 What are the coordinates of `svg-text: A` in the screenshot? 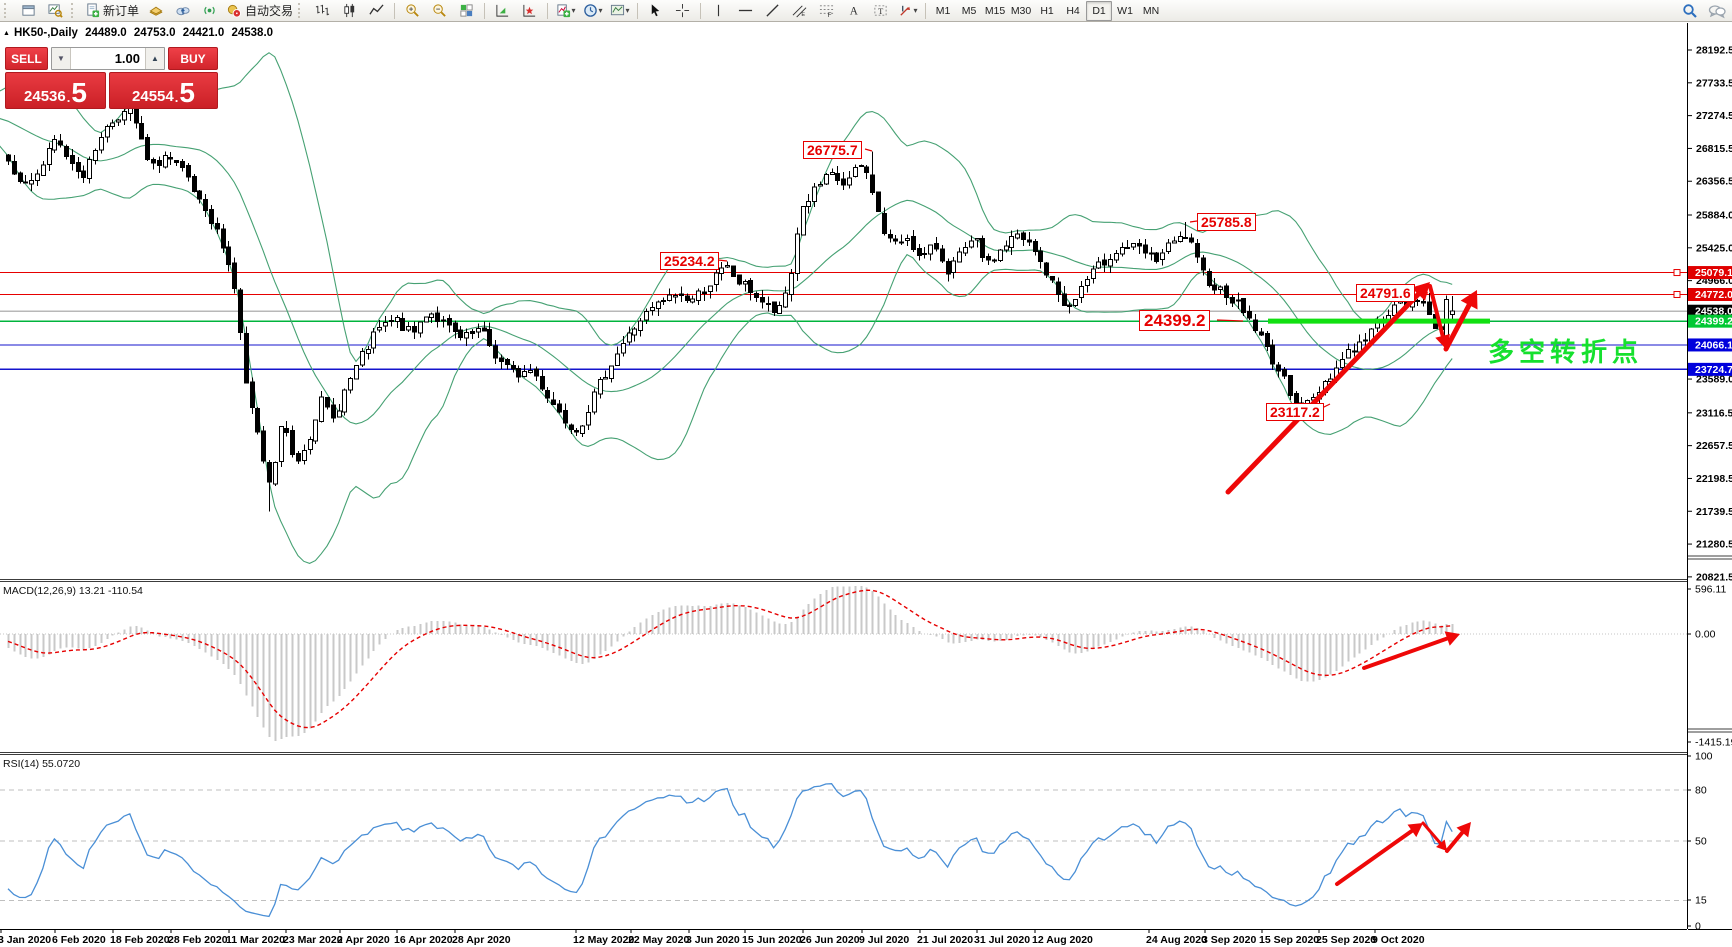 It's located at (854, 11).